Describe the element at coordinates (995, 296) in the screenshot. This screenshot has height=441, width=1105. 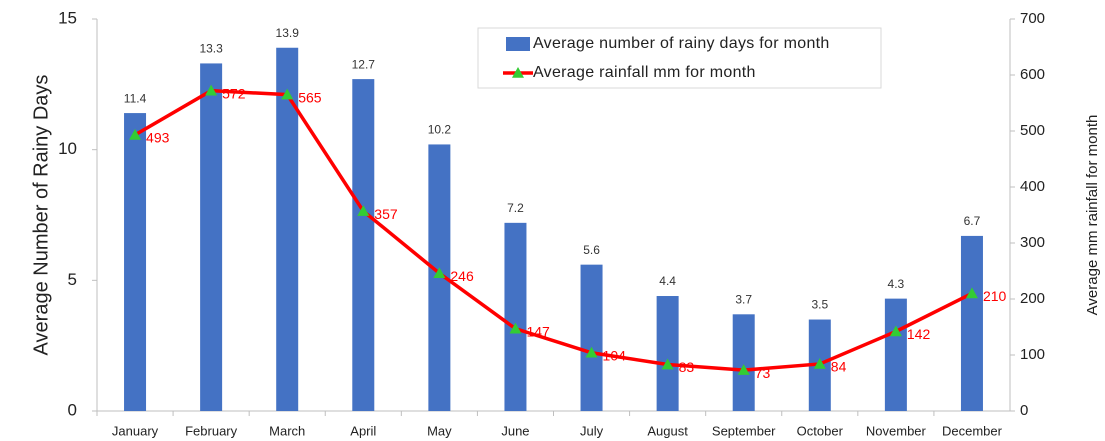
I see `line-value-label: 210` at that location.